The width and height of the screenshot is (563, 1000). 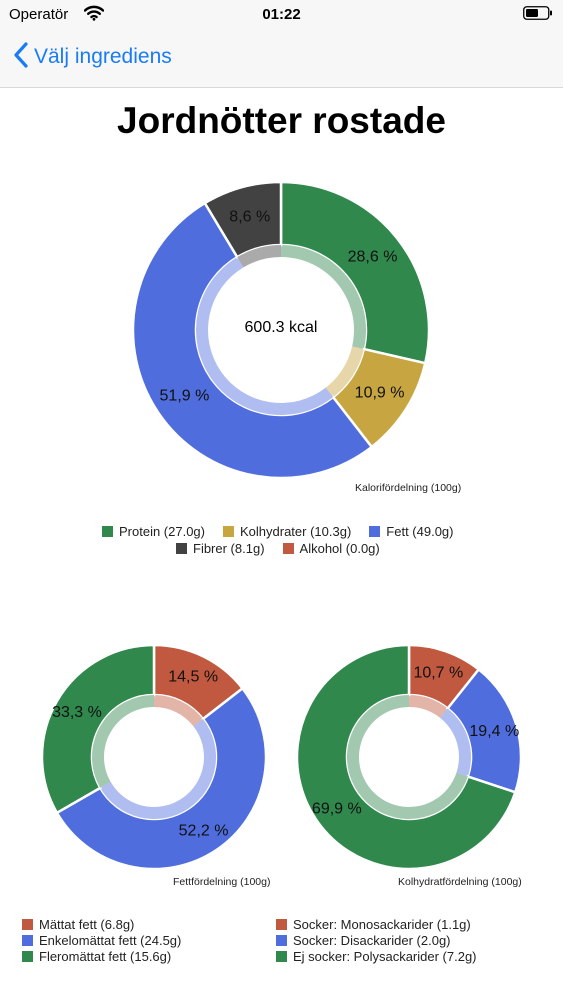 What do you see at coordinates (281, 120) in the screenshot?
I see `page-title: Jordnötter rostade` at bounding box center [281, 120].